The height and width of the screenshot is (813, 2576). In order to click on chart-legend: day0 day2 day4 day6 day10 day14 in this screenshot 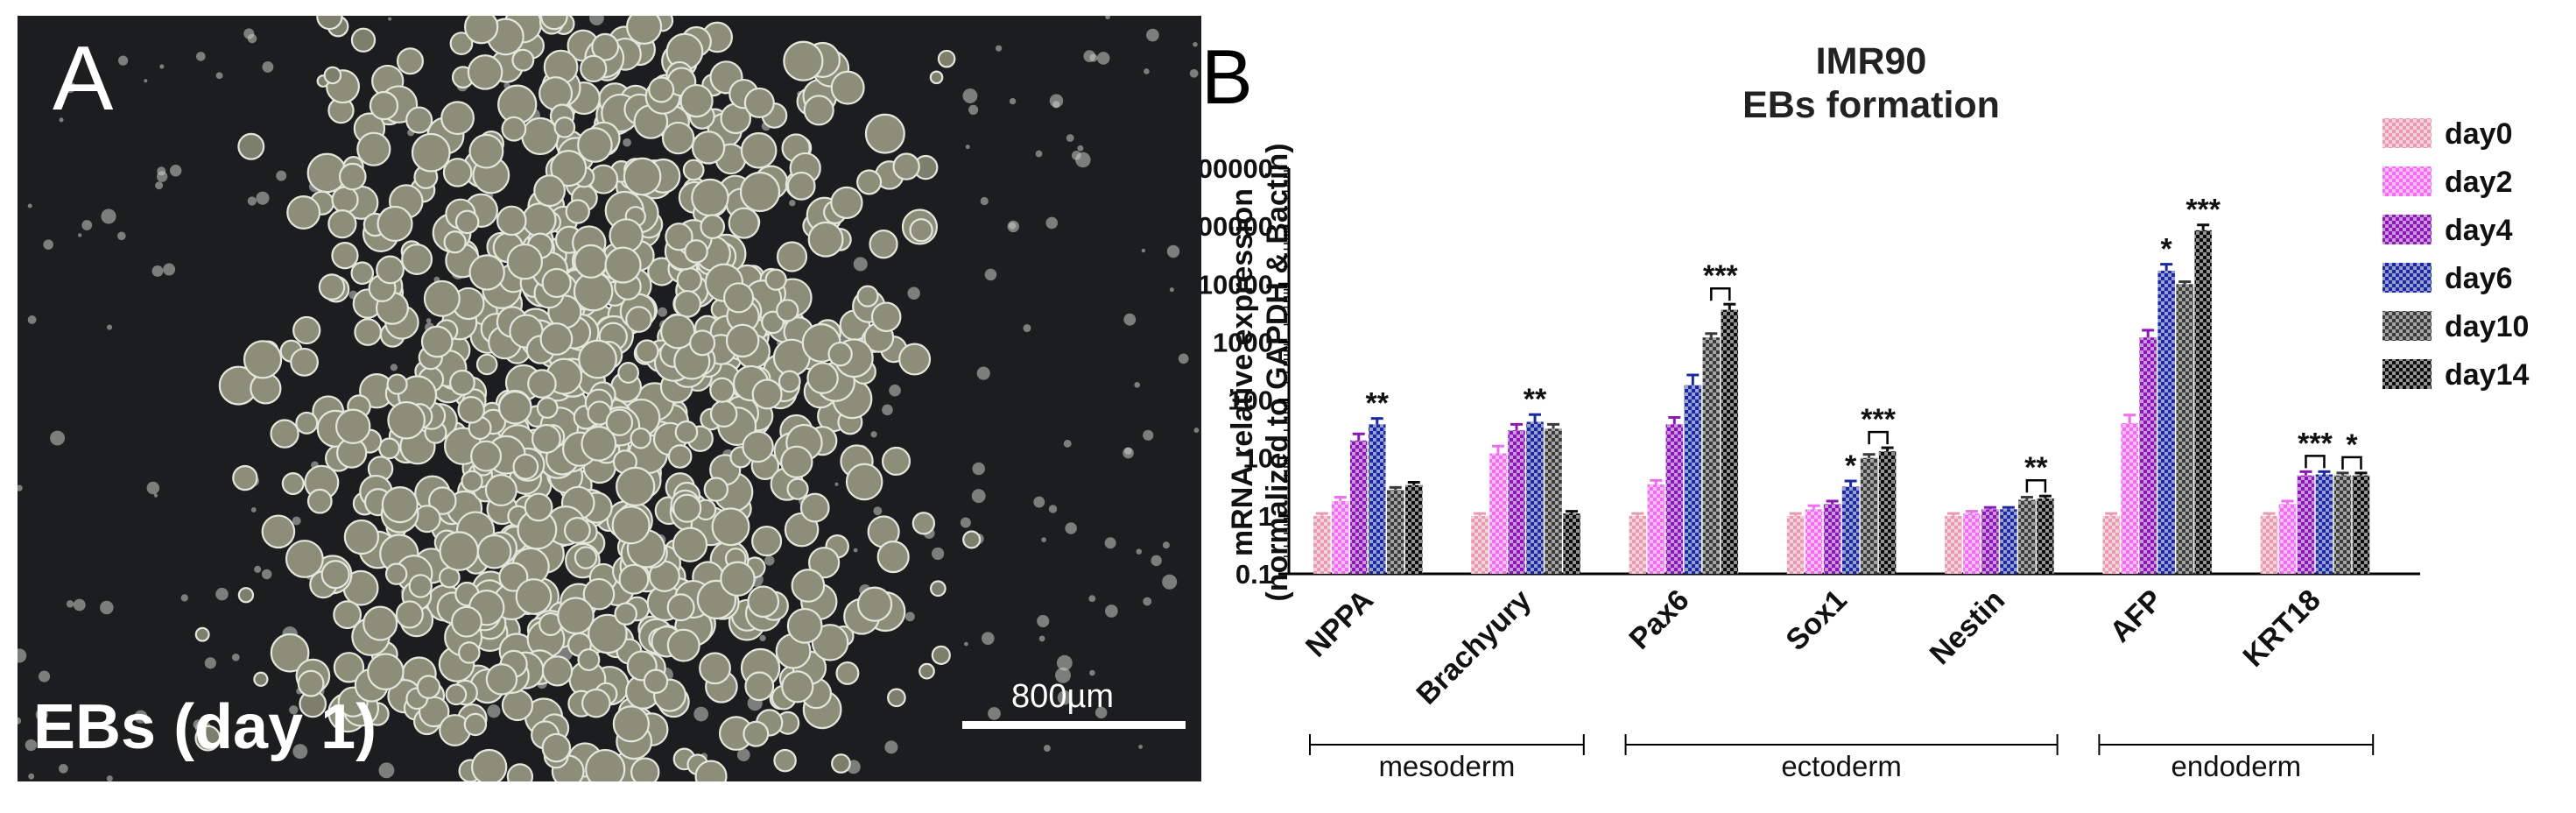, I will do `click(2455, 255)`.